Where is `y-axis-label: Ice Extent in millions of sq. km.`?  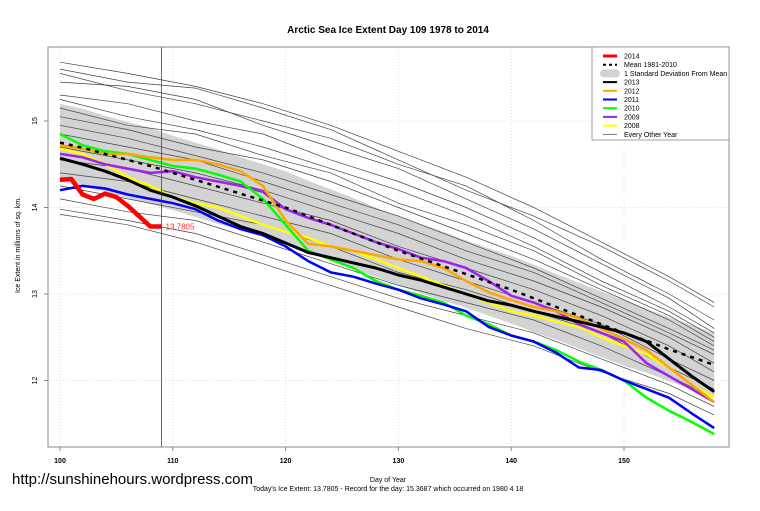 y-axis-label: Ice Extent in millions of sq. km. is located at coordinates (18, 245).